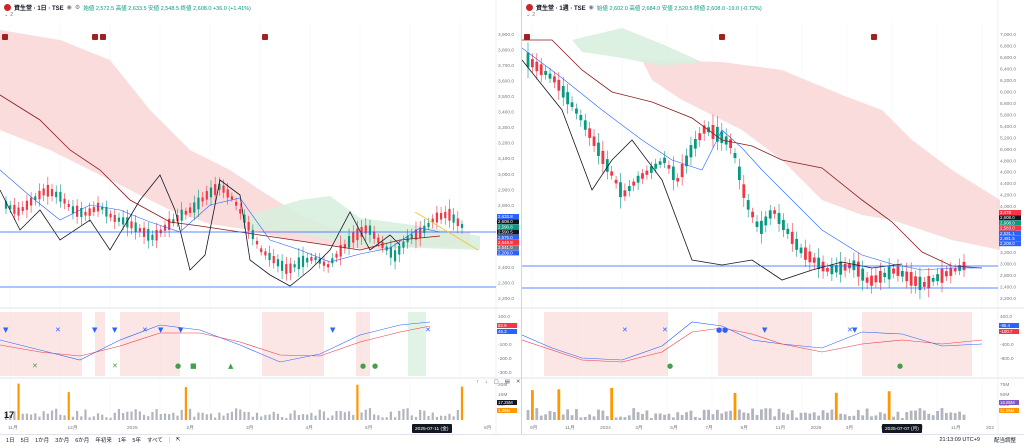 Image resolution: width=1024 pixels, height=444 pixels. What do you see at coordinates (1004, 440) in the screenshot?
I see `adjust-dividends-toggle: 配当調整` at bounding box center [1004, 440].